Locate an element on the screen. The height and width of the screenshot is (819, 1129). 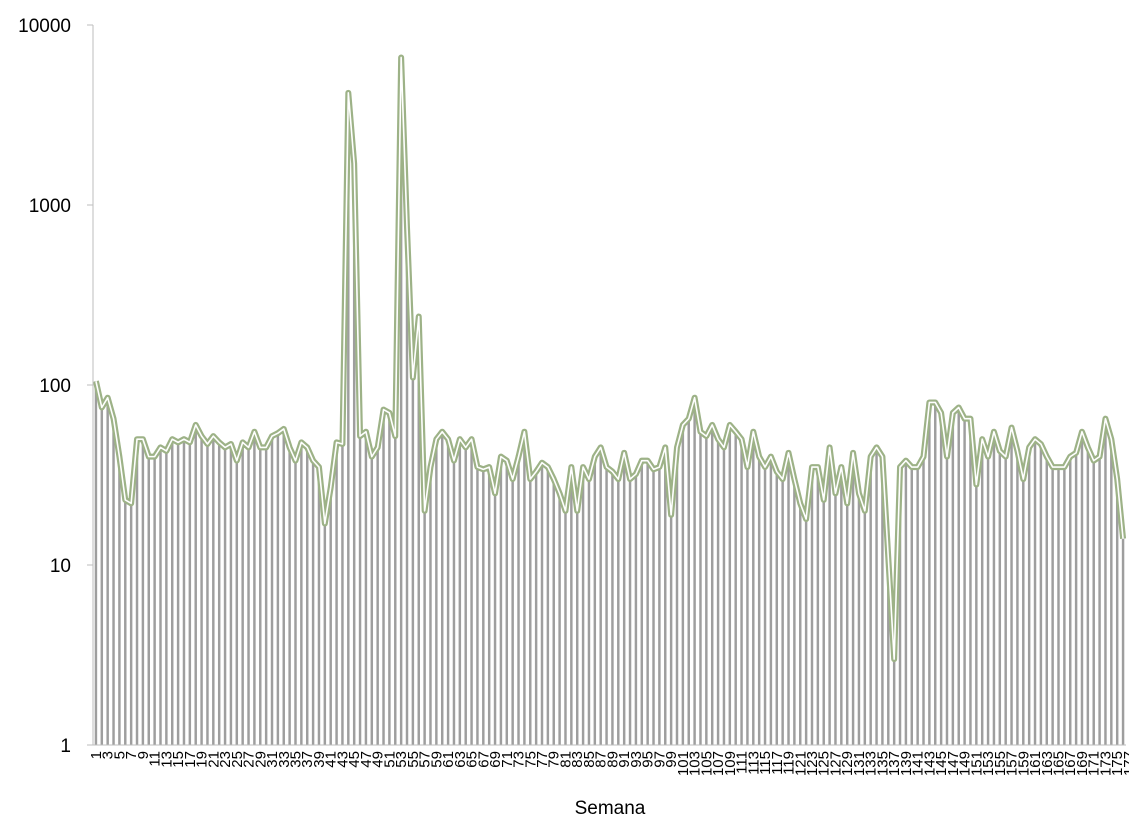
x-tick-label: 71 is located at coordinates (507, 759).